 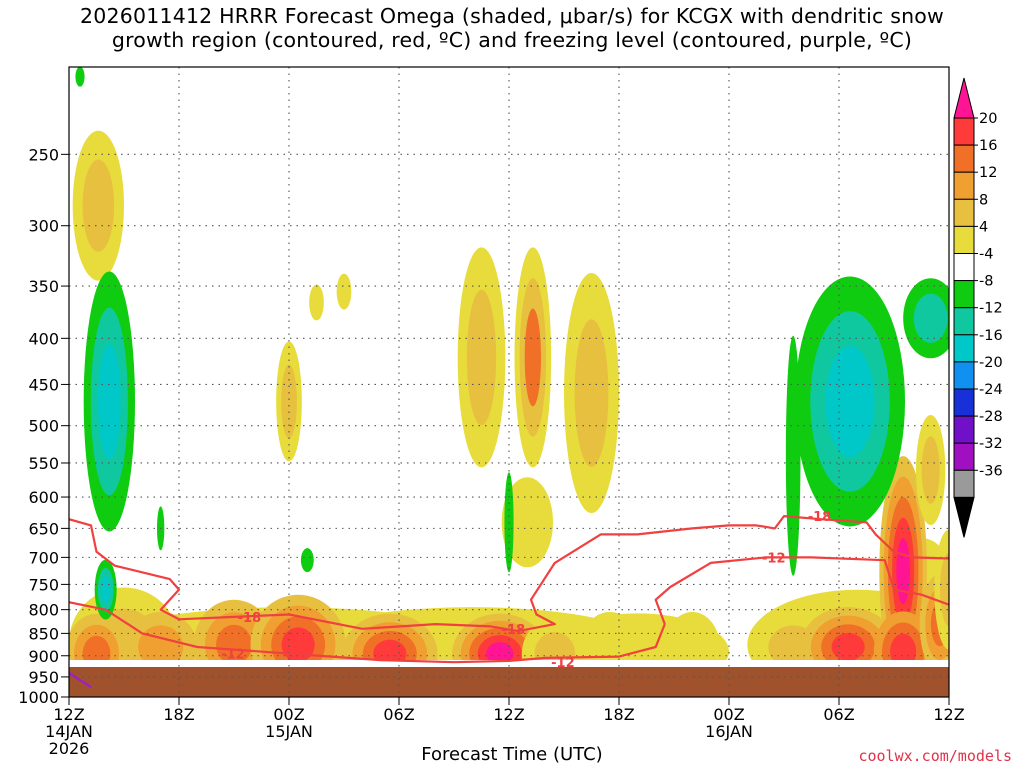 What do you see at coordinates (38, 697) in the screenshot?
I see `y-tick-label-1000: 1000` at bounding box center [38, 697].